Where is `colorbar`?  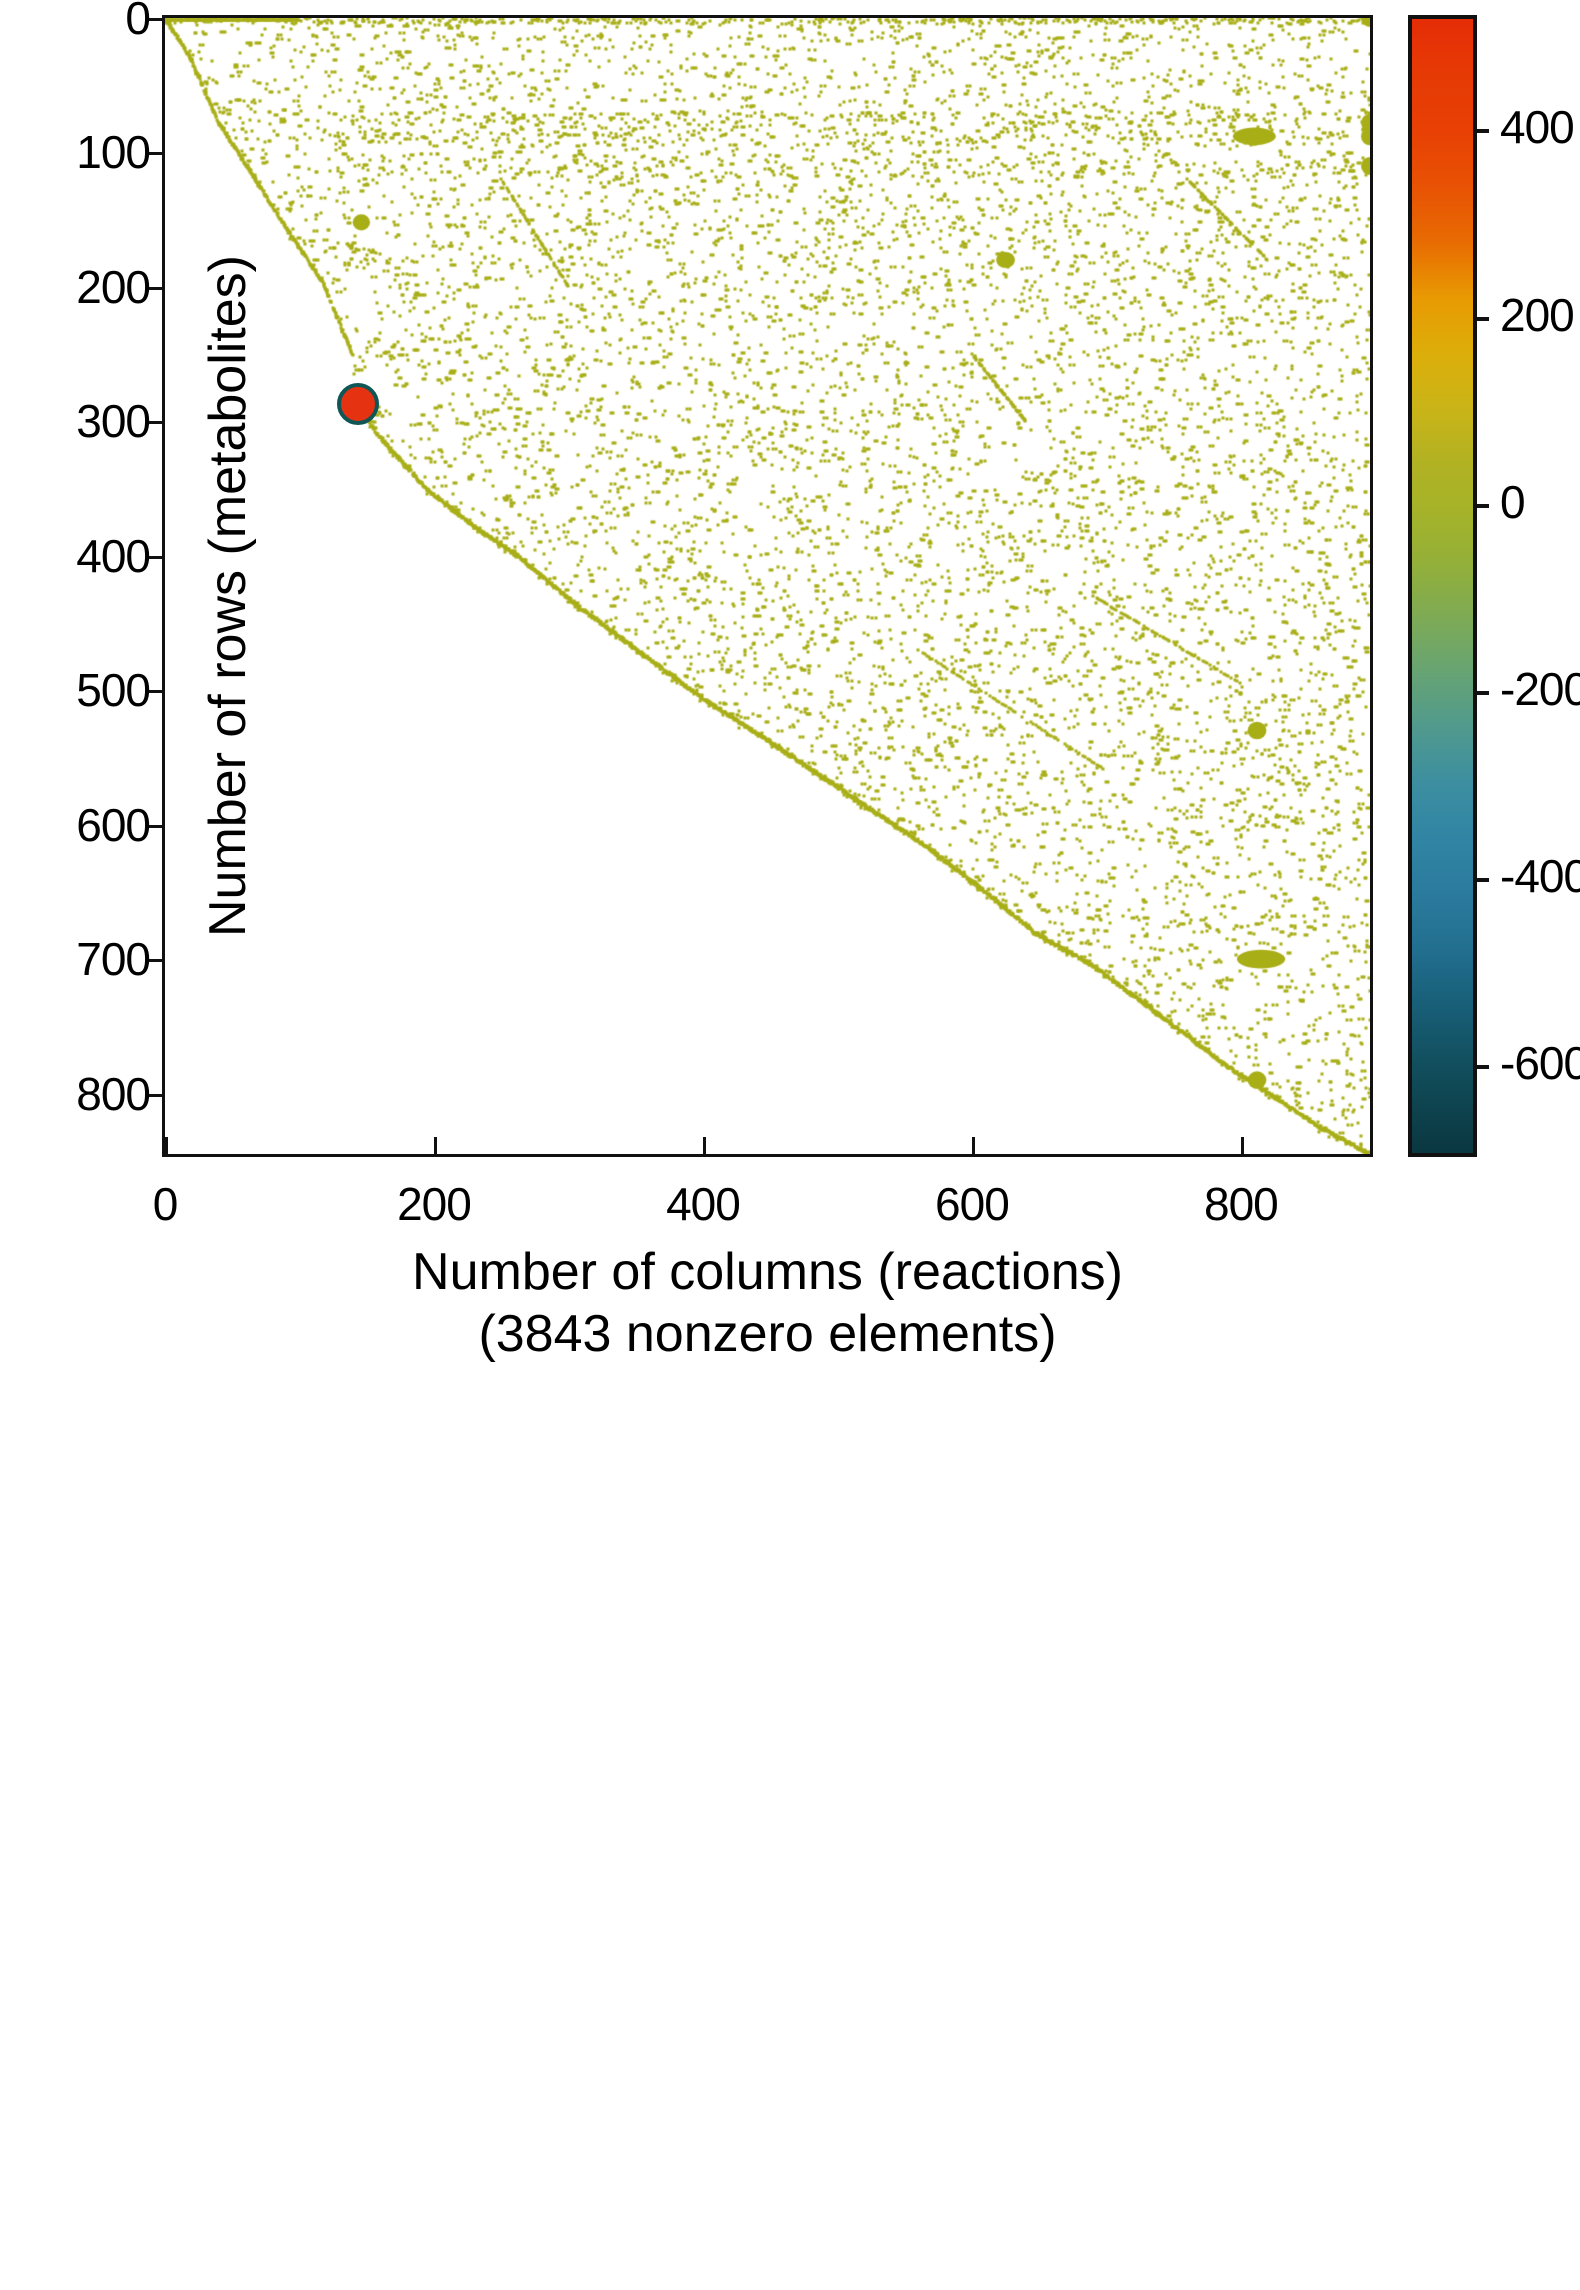 colorbar is located at coordinates (1448, 586).